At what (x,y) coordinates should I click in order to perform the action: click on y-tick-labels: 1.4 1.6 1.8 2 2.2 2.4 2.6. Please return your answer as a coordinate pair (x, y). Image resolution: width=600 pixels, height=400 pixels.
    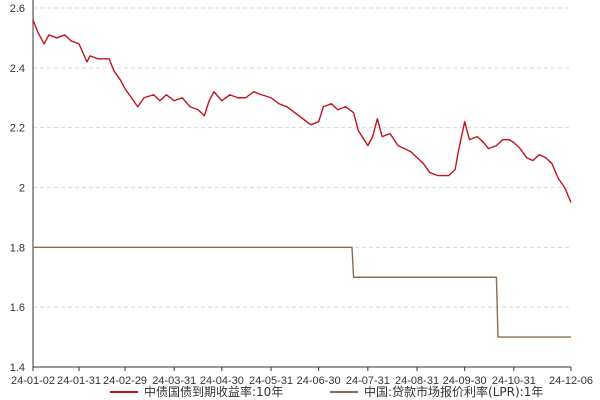
    Looking at the image, I should click on (17, 188).